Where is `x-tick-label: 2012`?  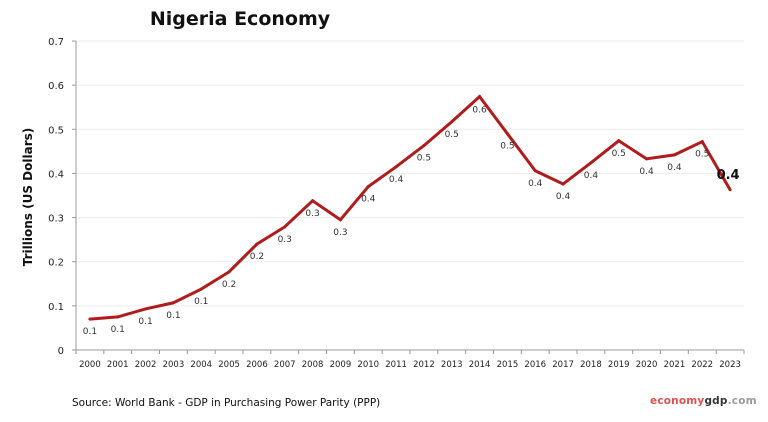
x-tick-label: 2012 is located at coordinates (424, 365).